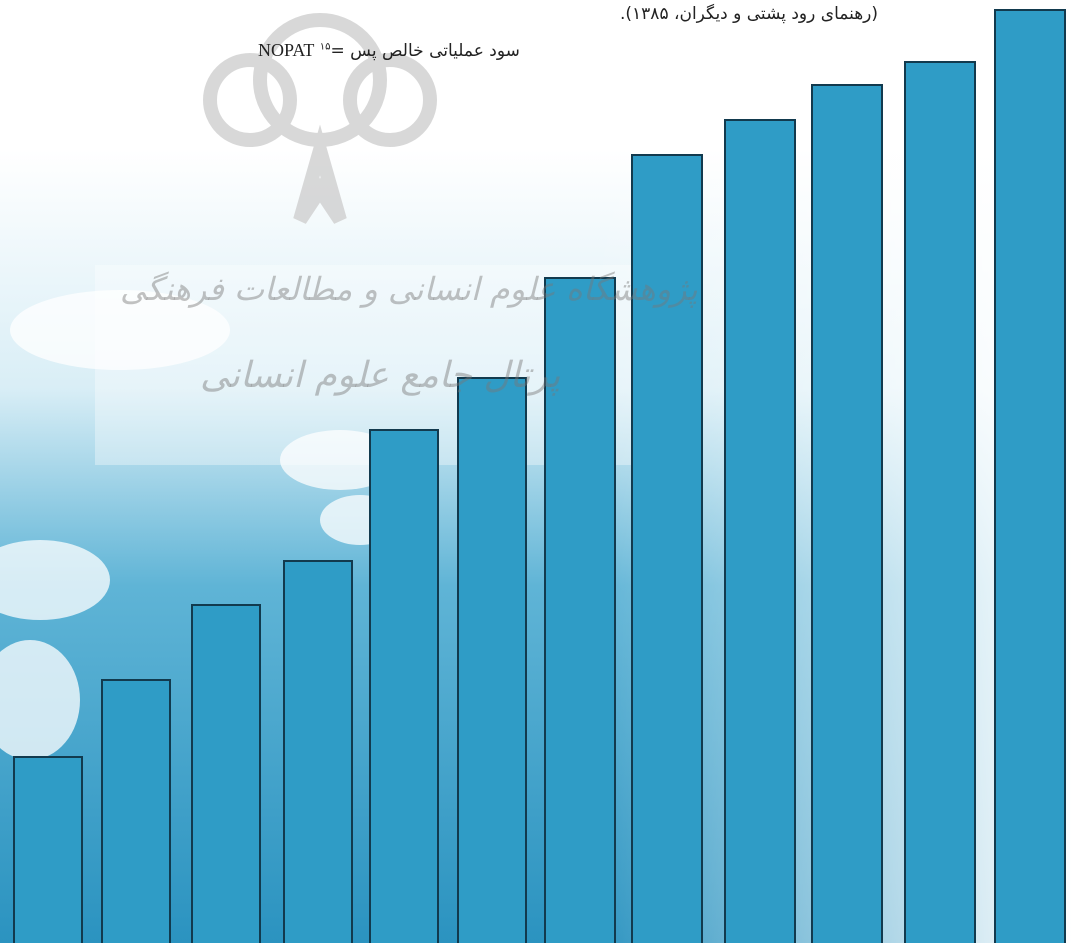  I want to click on definition: = سود عملیاتی خالص پس, so click(425, 51).